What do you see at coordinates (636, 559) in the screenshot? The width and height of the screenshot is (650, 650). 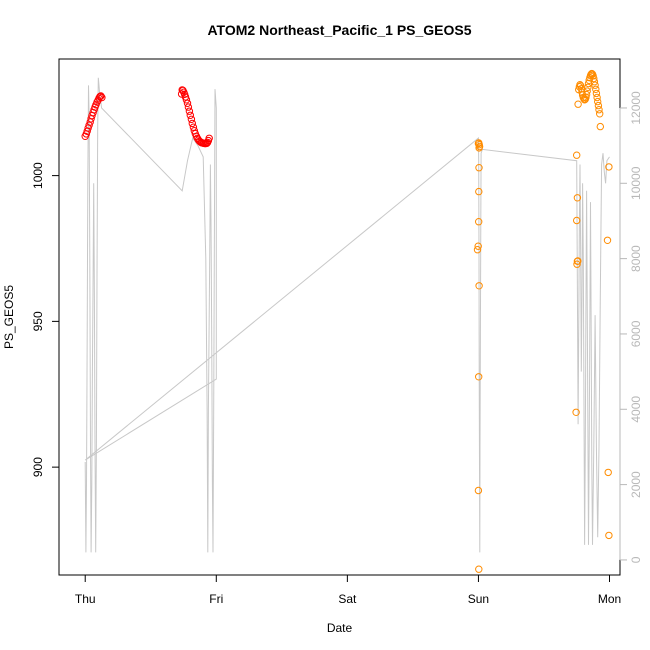 I see `right-tick-label: 0` at bounding box center [636, 559].